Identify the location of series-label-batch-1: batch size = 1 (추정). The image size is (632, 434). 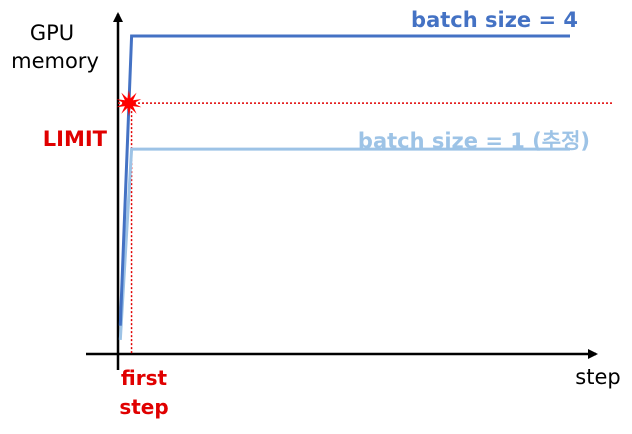
(474, 141).